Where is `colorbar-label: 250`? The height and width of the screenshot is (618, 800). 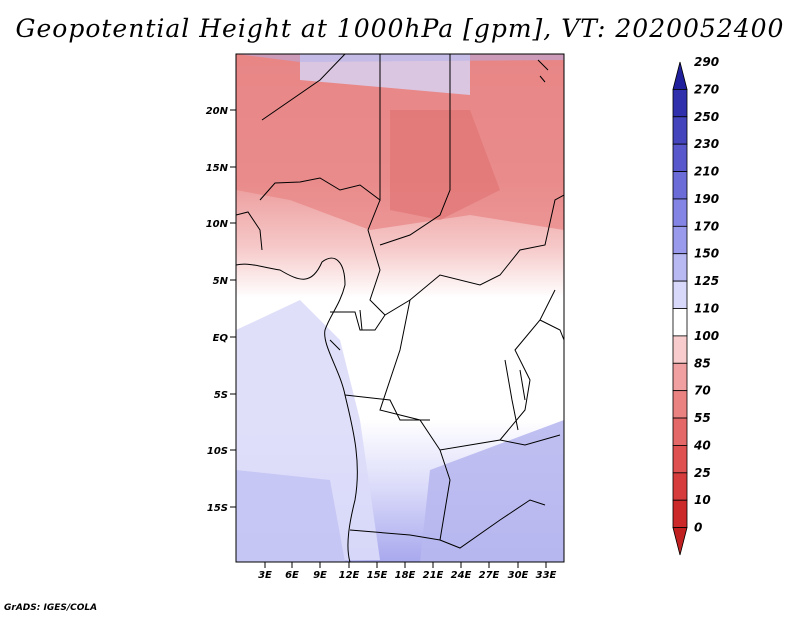 colorbar-label: 250 is located at coordinates (706, 117).